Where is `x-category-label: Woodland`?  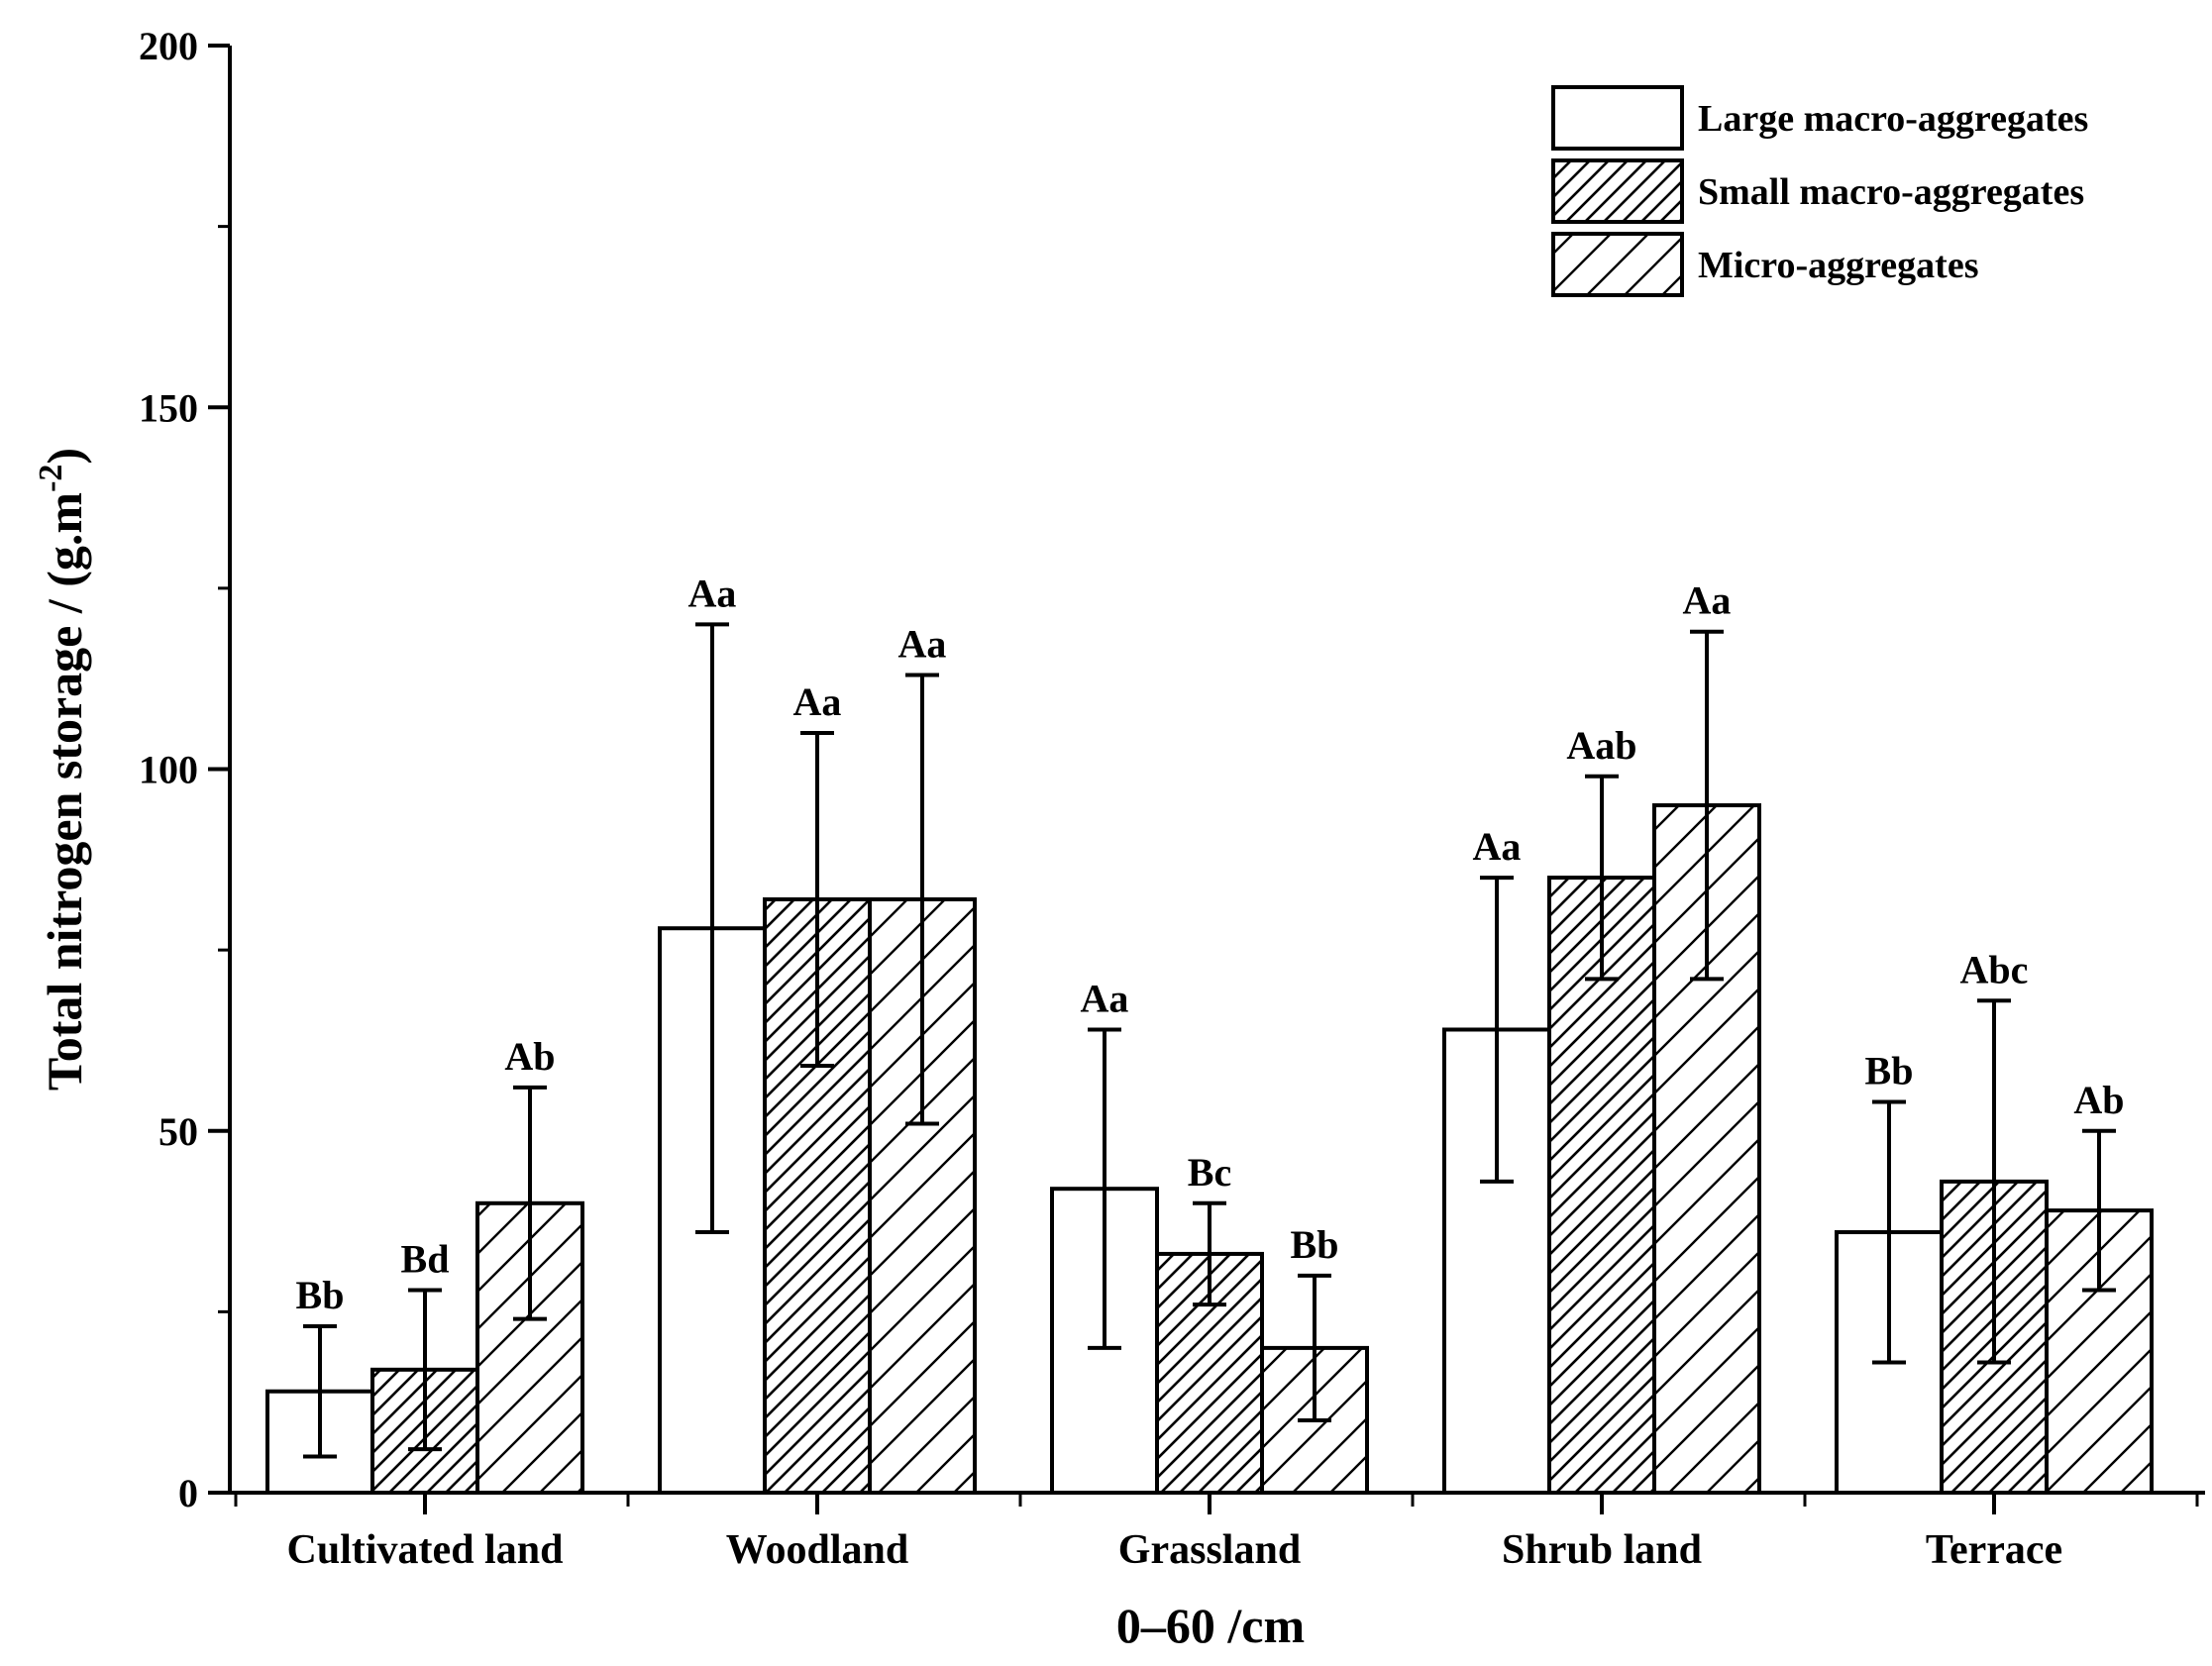
x-category-label: Woodland is located at coordinates (817, 1550).